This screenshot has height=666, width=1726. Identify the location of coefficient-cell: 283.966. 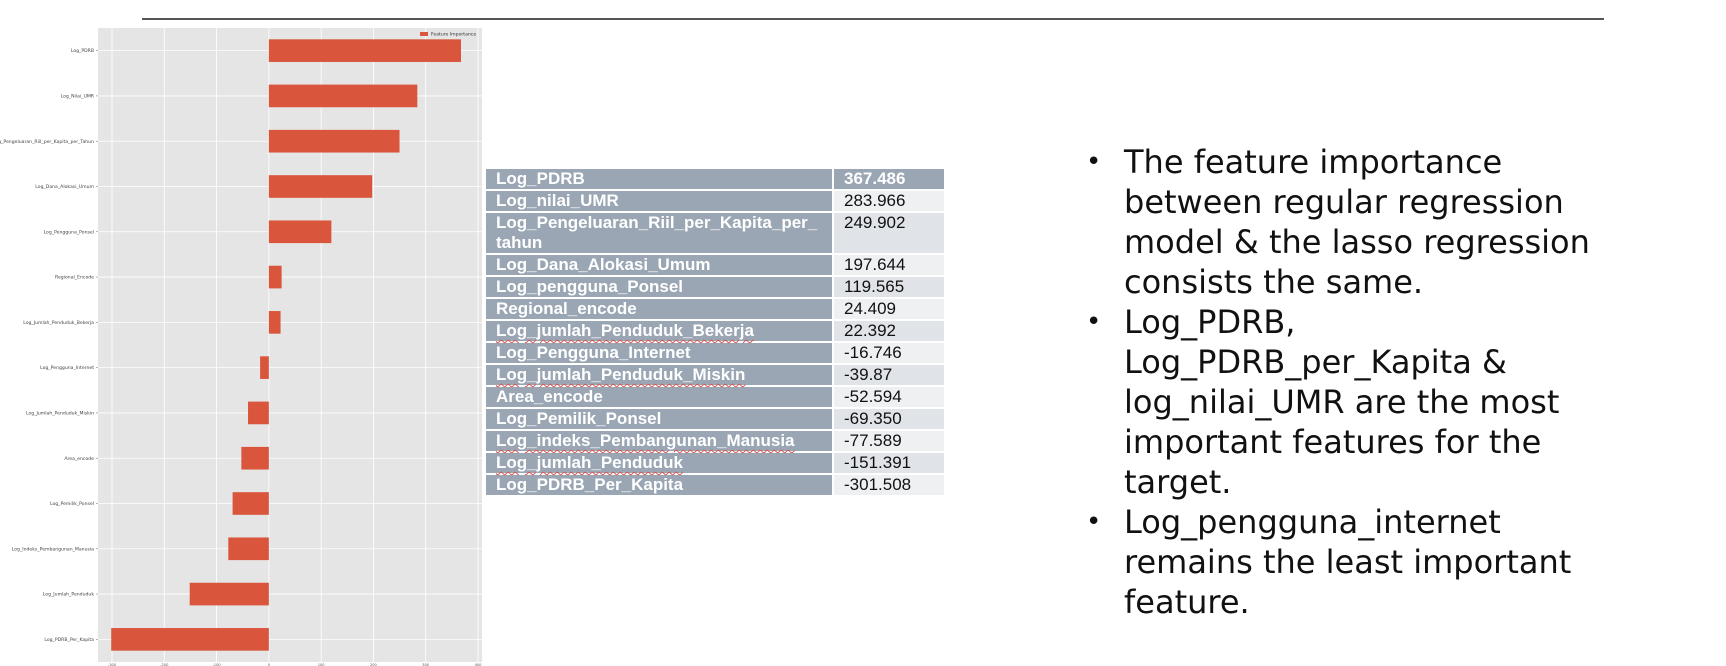
(888, 201).